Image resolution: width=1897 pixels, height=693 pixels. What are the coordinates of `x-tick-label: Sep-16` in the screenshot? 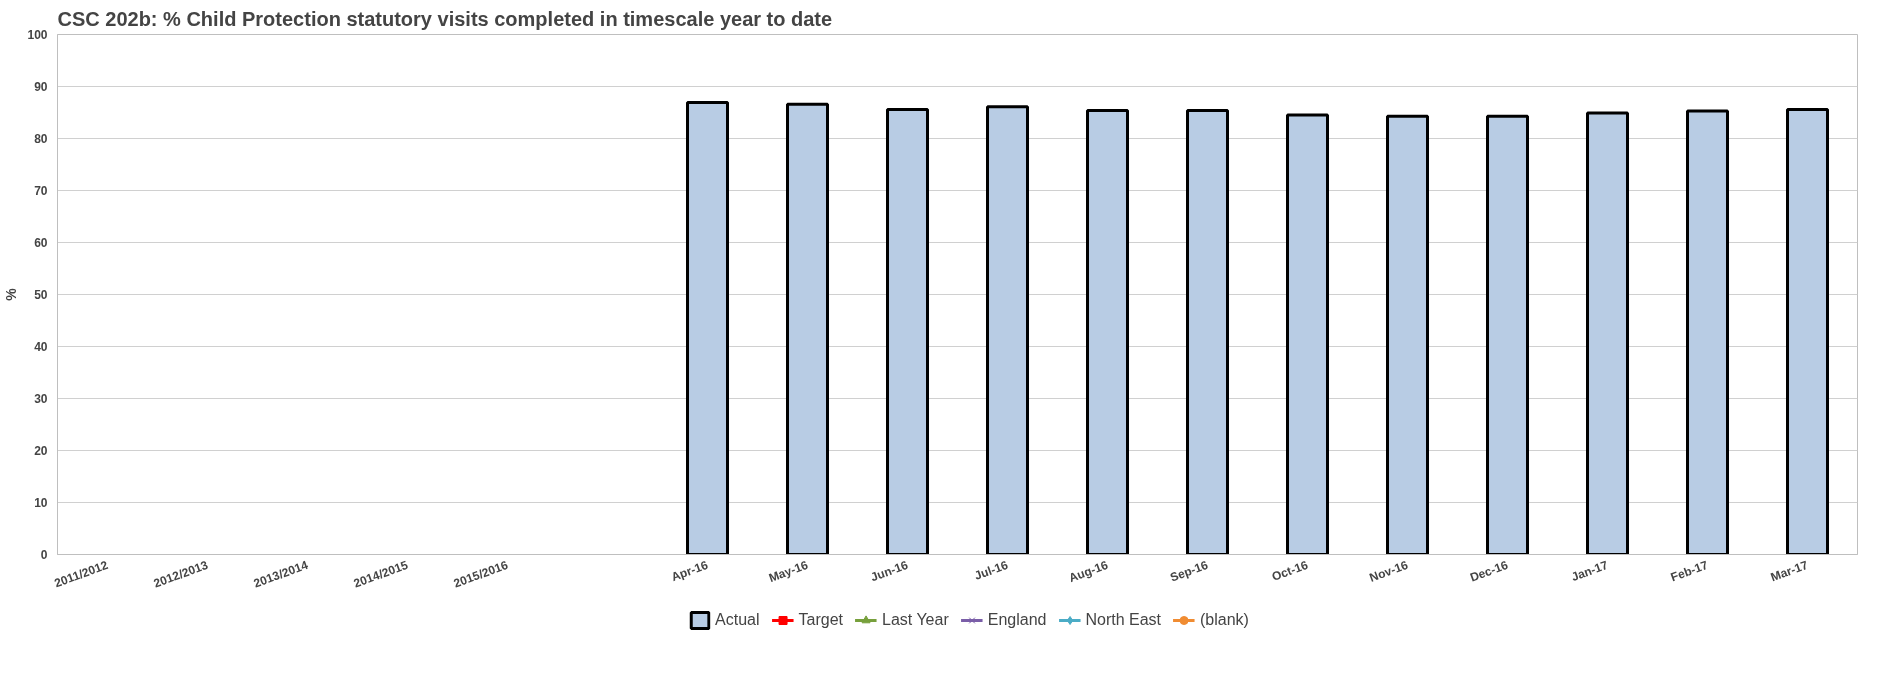 It's located at (1189, 571).